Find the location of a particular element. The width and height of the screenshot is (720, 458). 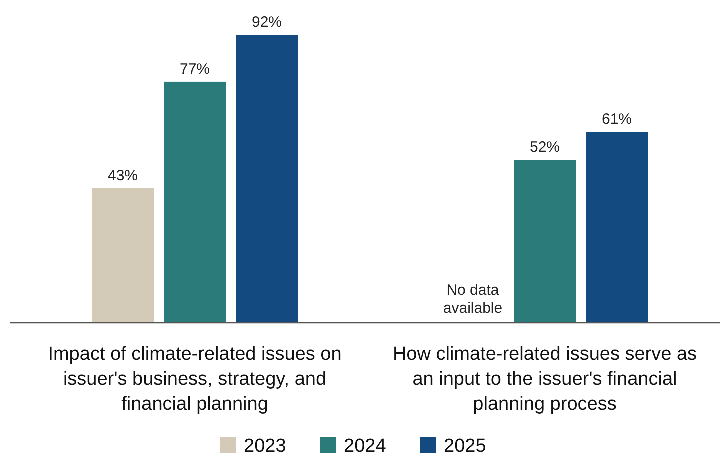

legend-label: 2023 is located at coordinates (265, 446).